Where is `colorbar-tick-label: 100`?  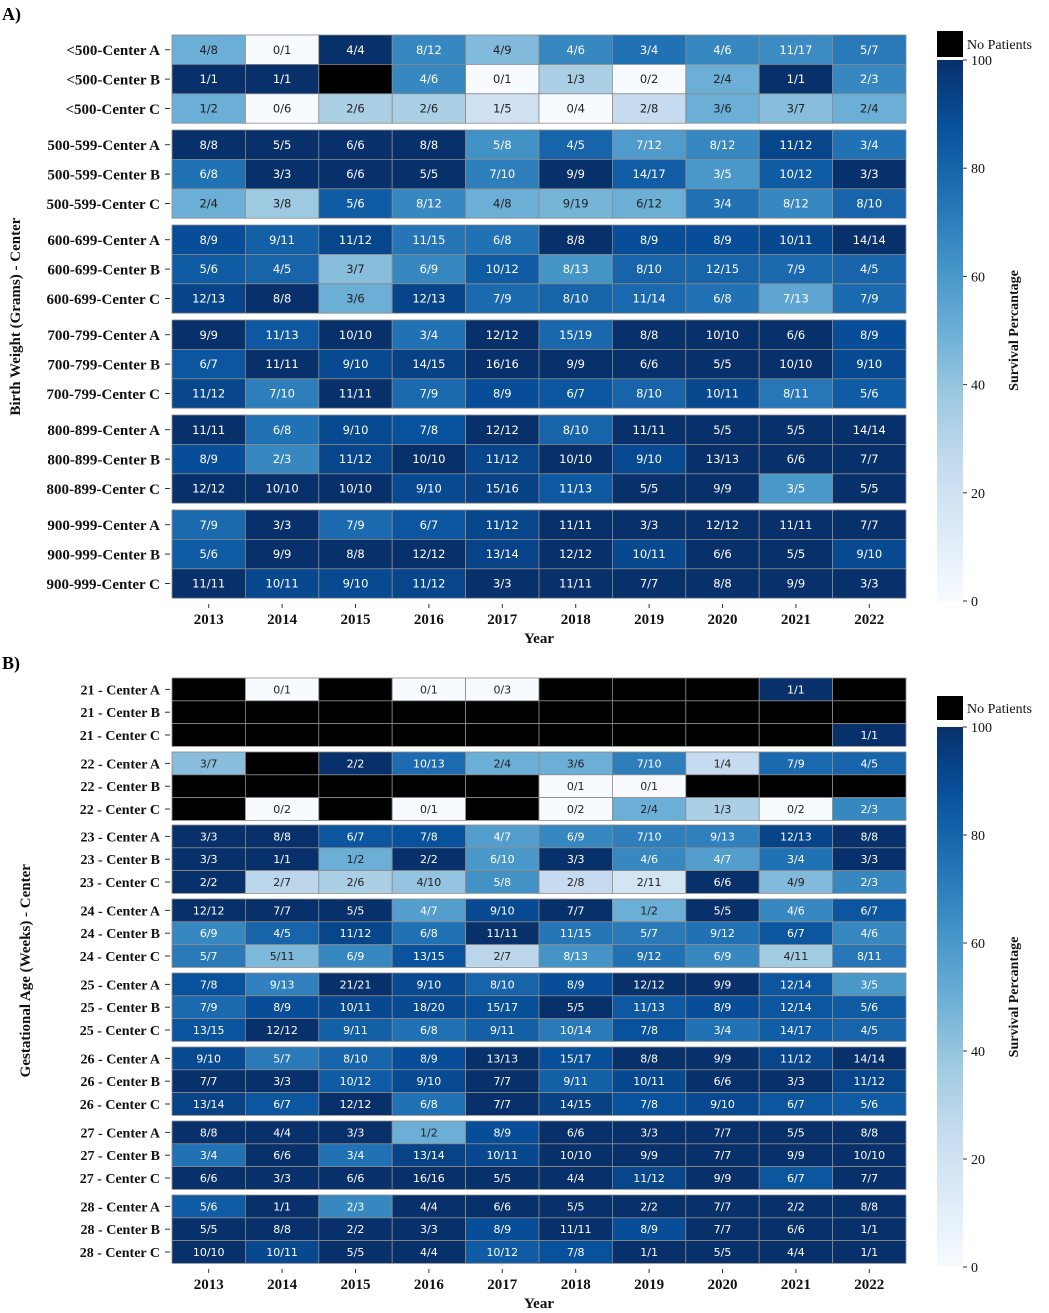 colorbar-tick-label: 100 is located at coordinates (981, 61).